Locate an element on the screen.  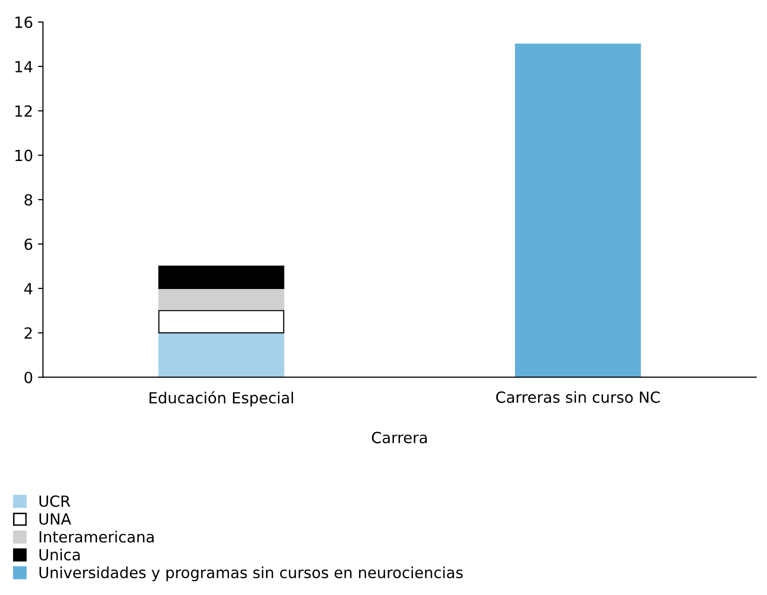
y-tick-label: 14 is located at coordinates (23, 66).